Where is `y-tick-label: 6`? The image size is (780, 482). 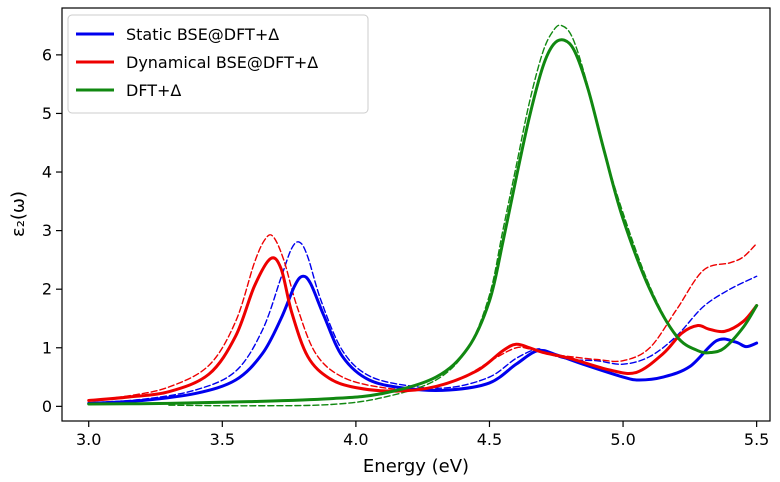
y-tick-label: 6 is located at coordinates (47, 54).